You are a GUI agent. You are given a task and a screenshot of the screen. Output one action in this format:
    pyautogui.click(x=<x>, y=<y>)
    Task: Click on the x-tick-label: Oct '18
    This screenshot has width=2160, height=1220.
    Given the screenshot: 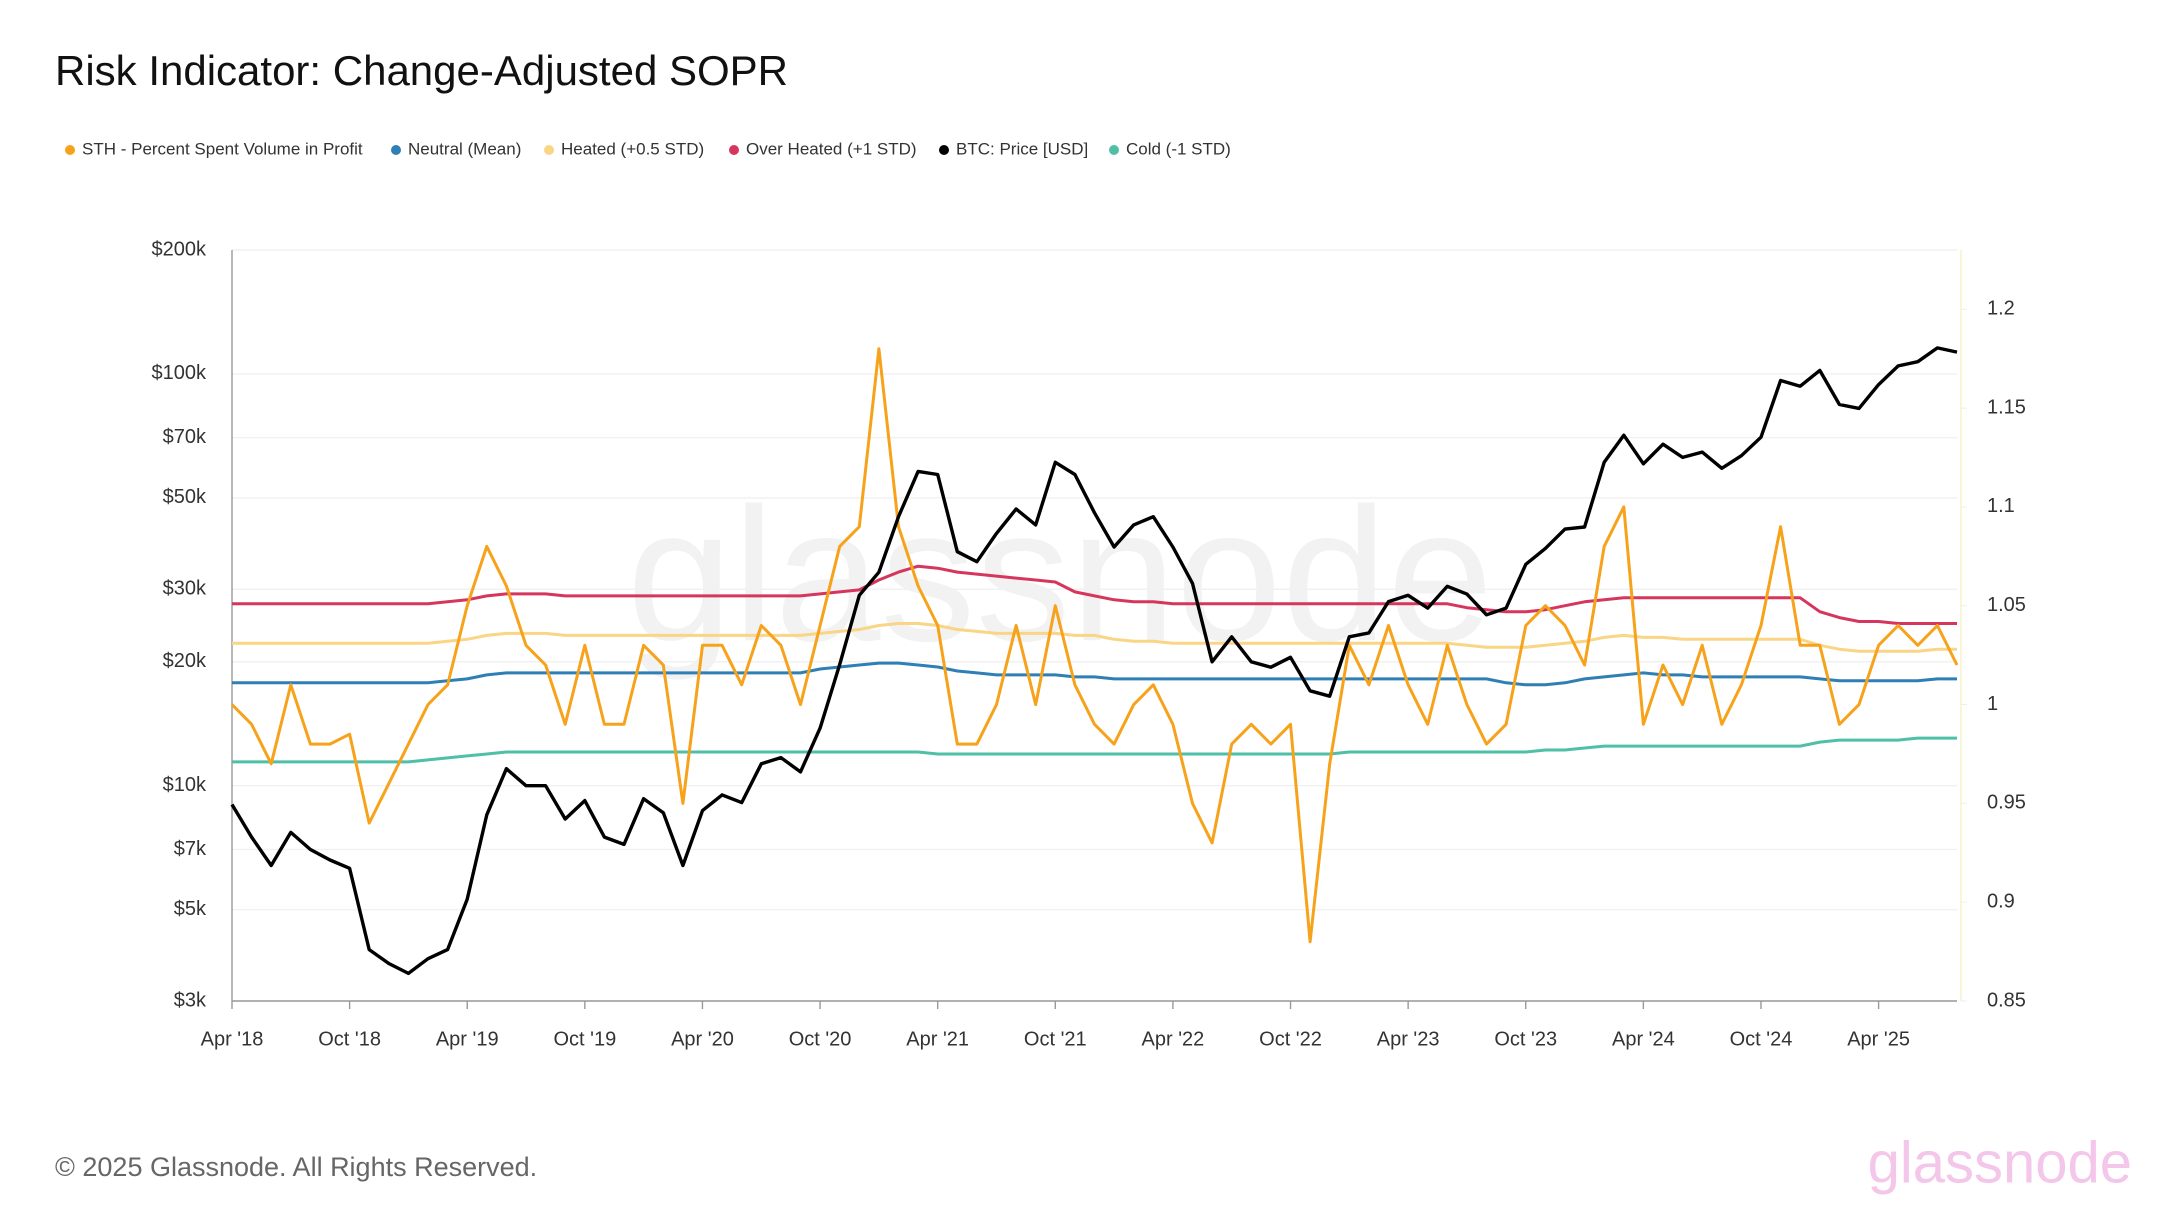 What is the action you would take?
    pyautogui.click(x=349, y=1039)
    